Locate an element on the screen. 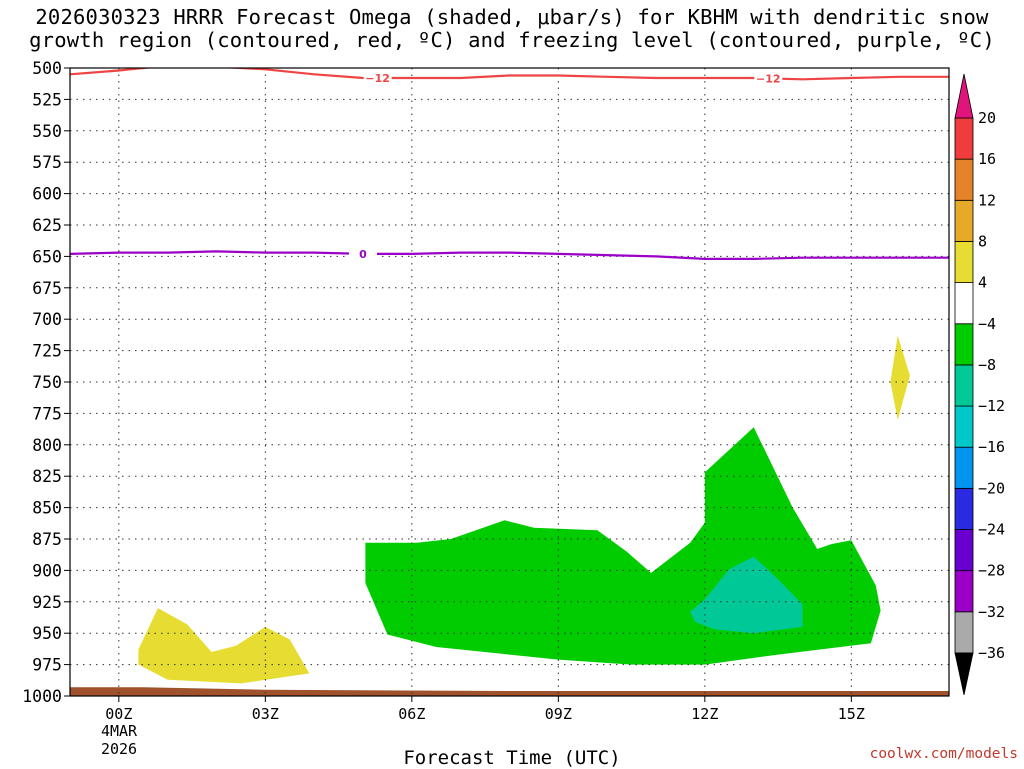 The width and height of the screenshot is (1024, 769). y-tick-label: 500 is located at coordinates (47, 68).